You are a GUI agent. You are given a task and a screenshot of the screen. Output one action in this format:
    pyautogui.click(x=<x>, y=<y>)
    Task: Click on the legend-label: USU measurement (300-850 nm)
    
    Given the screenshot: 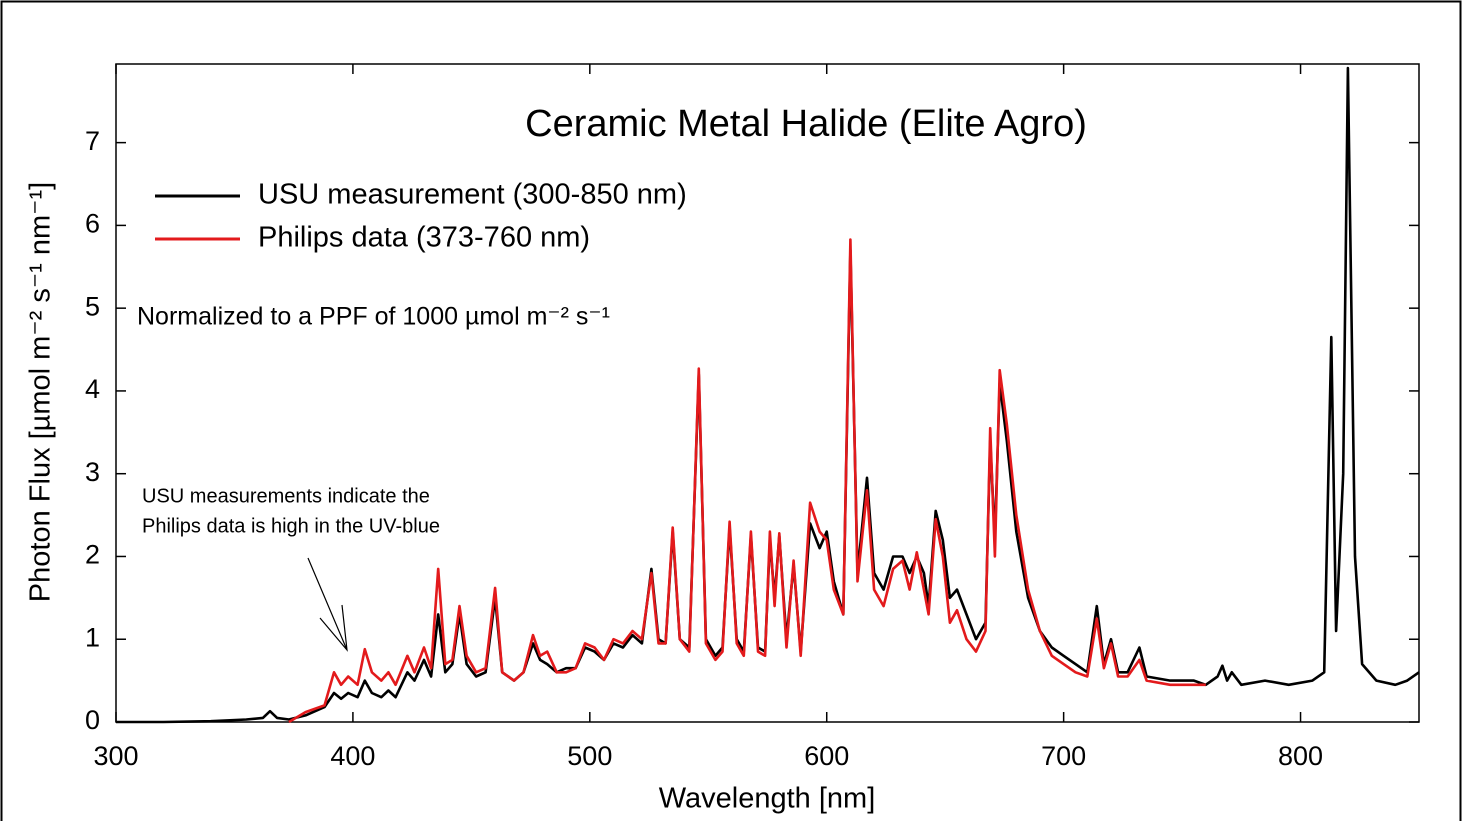 What is the action you would take?
    pyautogui.click(x=472, y=195)
    